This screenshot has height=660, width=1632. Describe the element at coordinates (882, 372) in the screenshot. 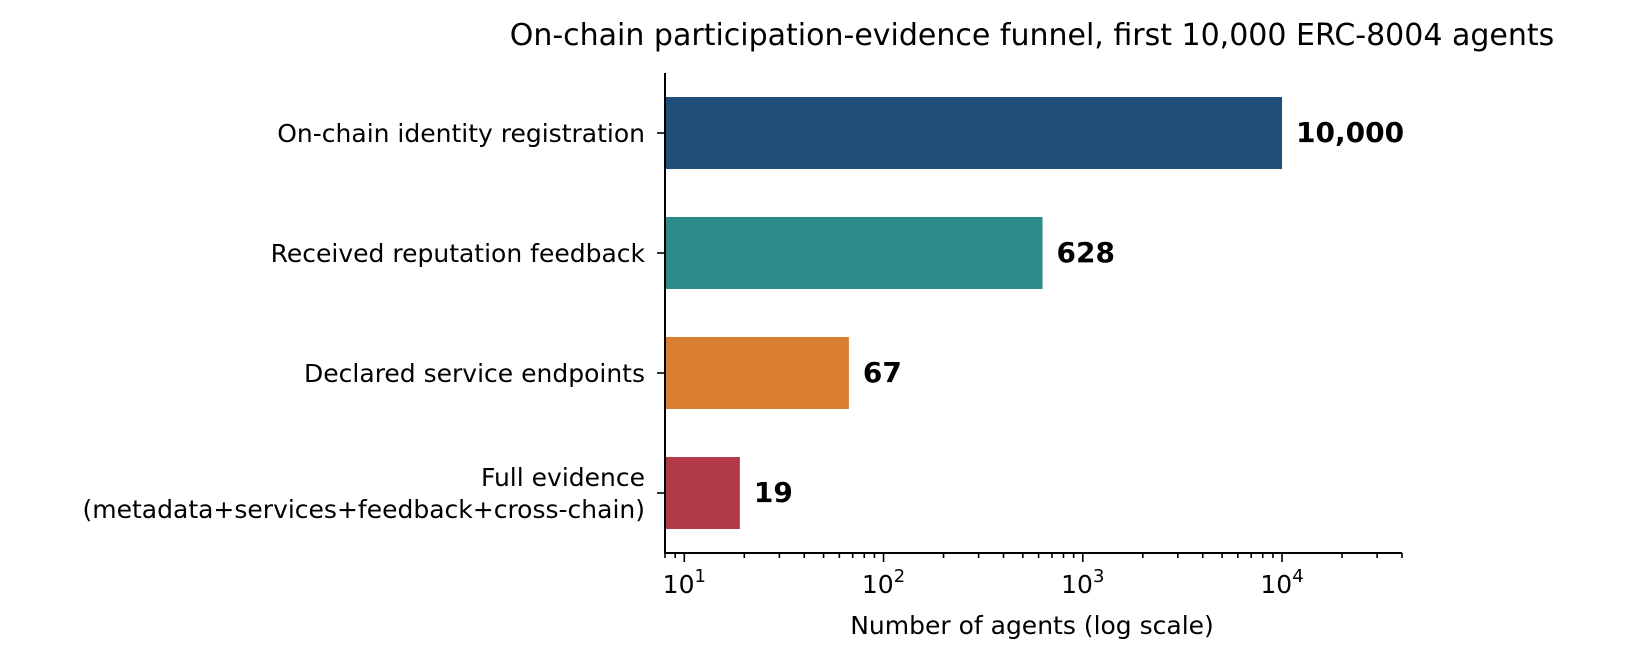

I see `value-label-2: 67` at that location.